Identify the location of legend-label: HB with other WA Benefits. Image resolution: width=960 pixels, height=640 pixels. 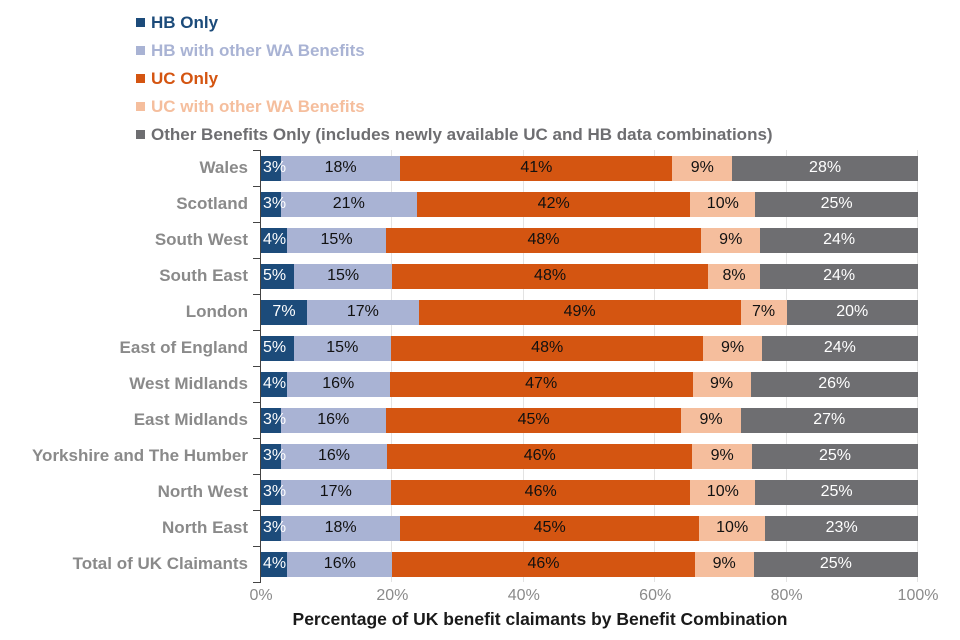
(258, 50).